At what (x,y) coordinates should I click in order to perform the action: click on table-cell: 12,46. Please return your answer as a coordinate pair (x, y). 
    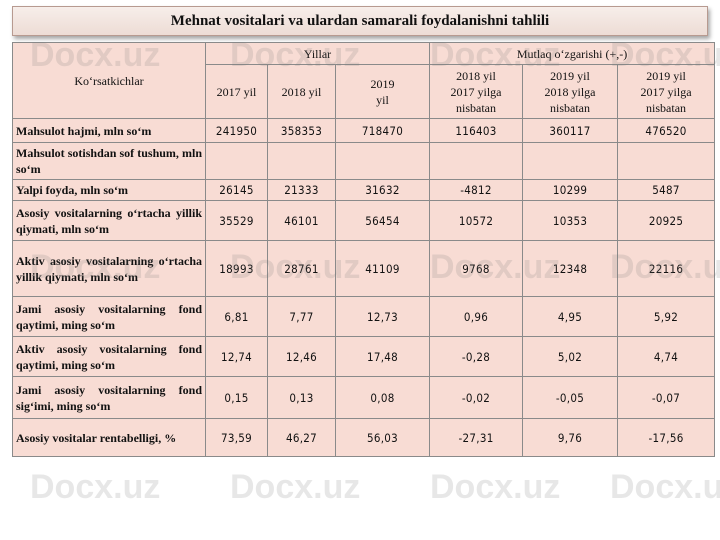
    Looking at the image, I should click on (301, 356).